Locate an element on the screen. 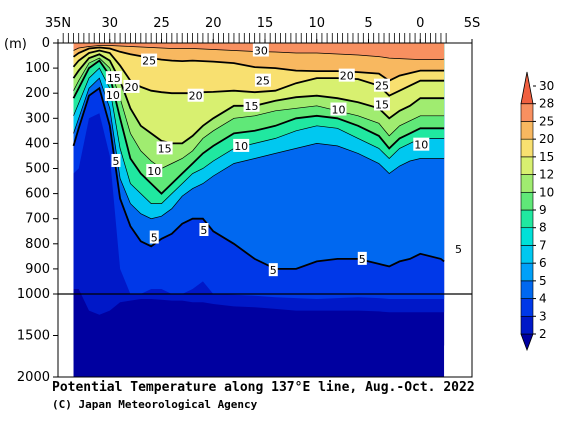  colorbar-label: 8 is located at coordinates (543, 228).